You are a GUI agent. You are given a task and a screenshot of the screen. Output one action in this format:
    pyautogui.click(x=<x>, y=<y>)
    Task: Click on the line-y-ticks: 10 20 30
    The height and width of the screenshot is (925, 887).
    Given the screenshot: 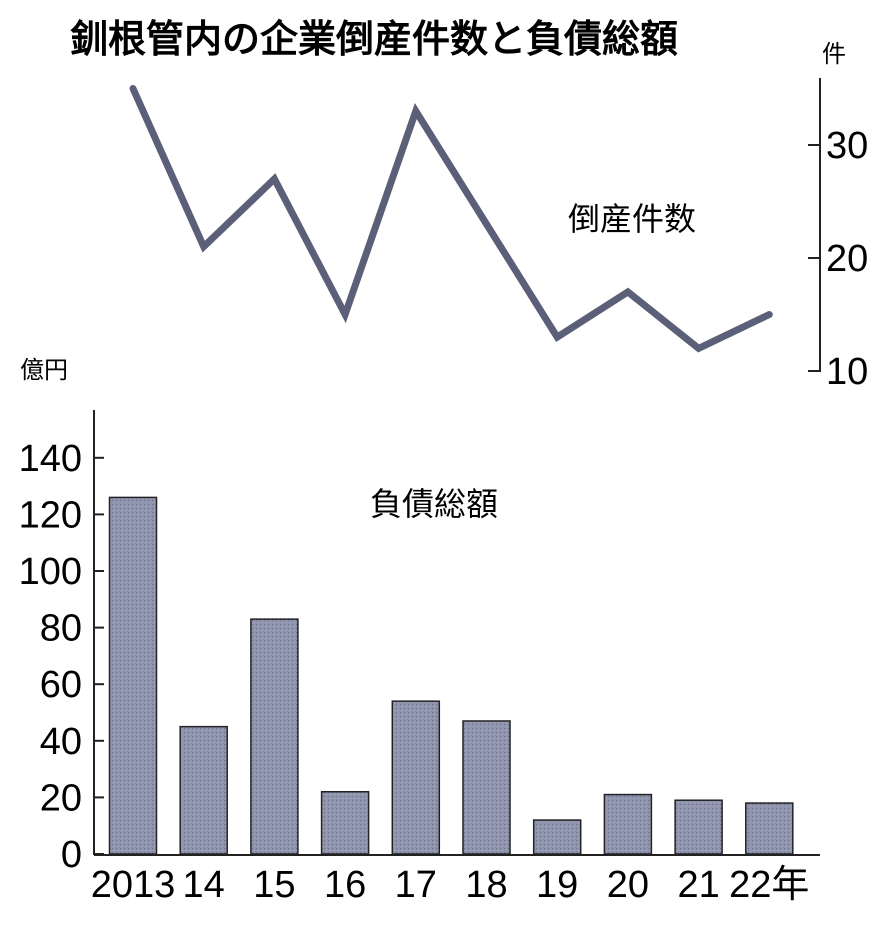 What is the action you would take?
    pyautogui.click(x=838, y=259)
    